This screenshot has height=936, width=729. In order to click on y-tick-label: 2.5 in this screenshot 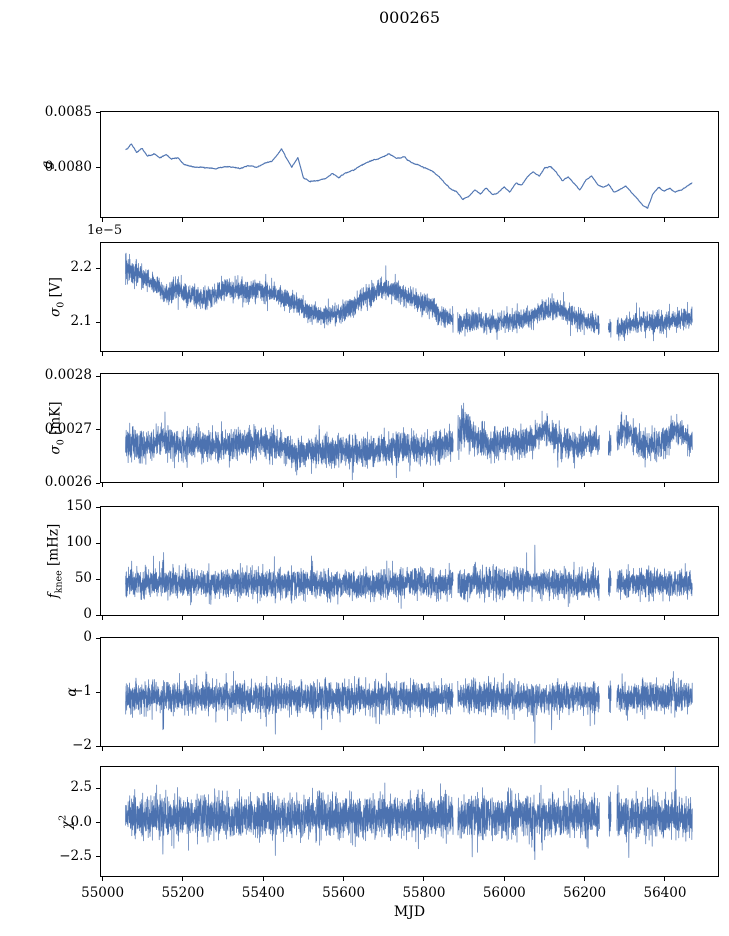, I will do `click(81, 787)`.